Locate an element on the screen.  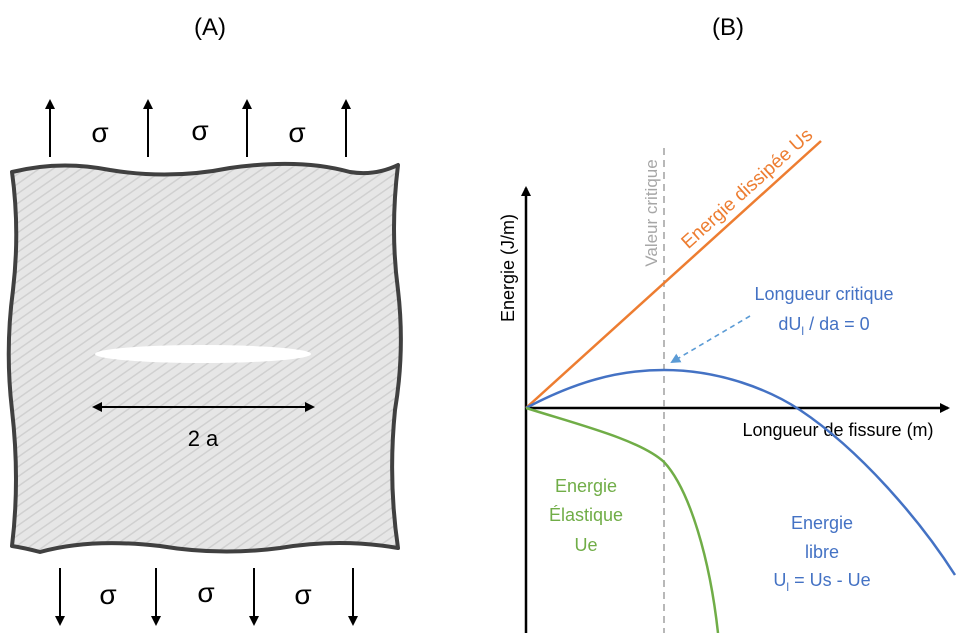
critical-value-label: Valeur critique is located at coordinates (651, 212).